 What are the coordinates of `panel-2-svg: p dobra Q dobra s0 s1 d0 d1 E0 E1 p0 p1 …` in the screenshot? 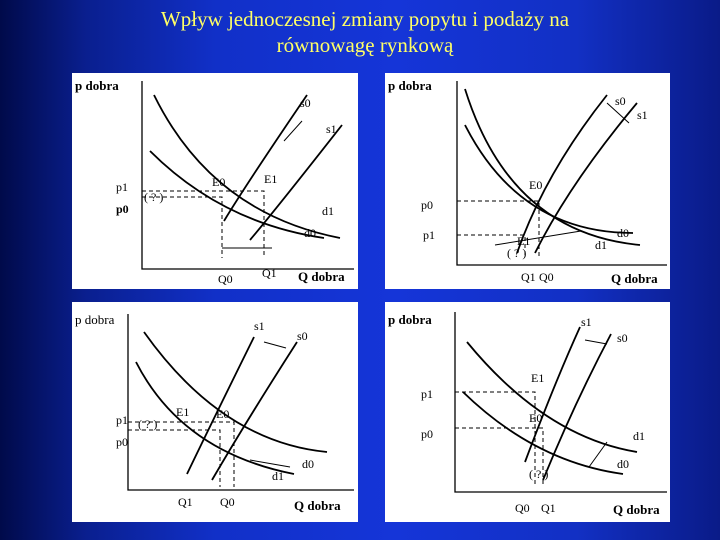 It's located at (527, 182).